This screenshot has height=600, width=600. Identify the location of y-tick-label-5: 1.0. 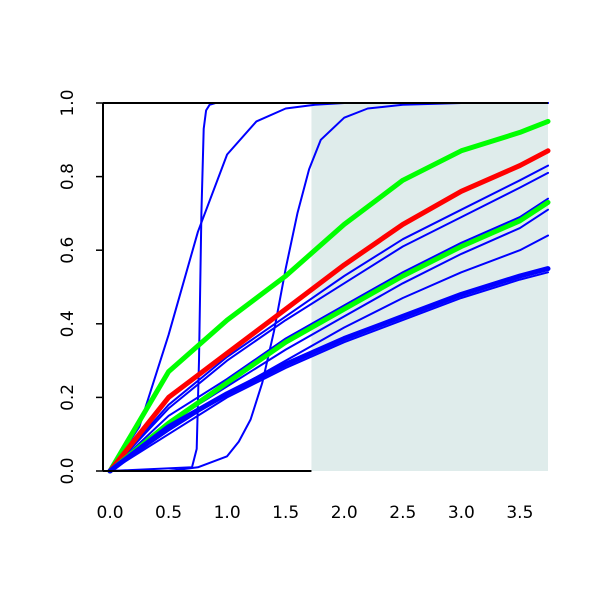
(68, 102).